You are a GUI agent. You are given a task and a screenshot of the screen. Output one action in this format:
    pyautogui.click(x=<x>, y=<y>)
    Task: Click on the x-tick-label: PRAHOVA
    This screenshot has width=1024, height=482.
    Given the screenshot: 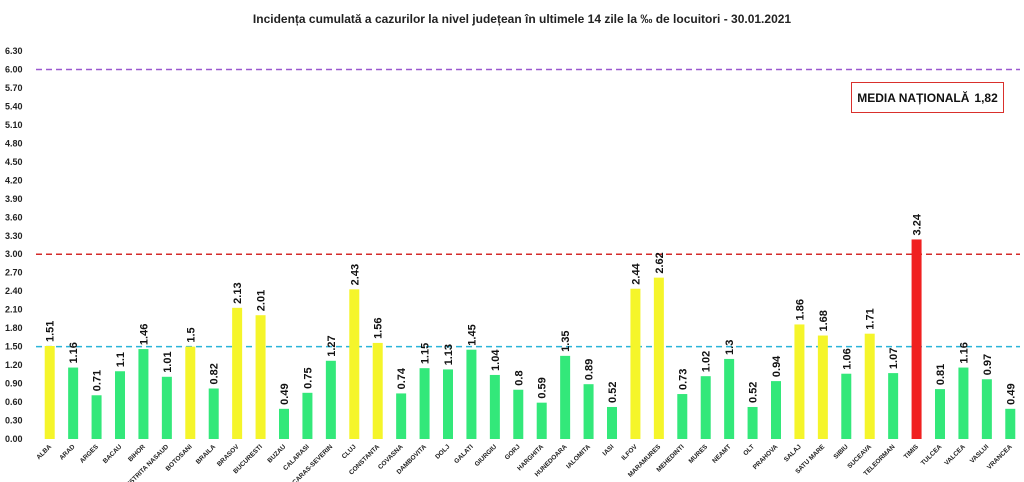 What is the action you would take?
    pyautogui.click(x=766, y=457)
    